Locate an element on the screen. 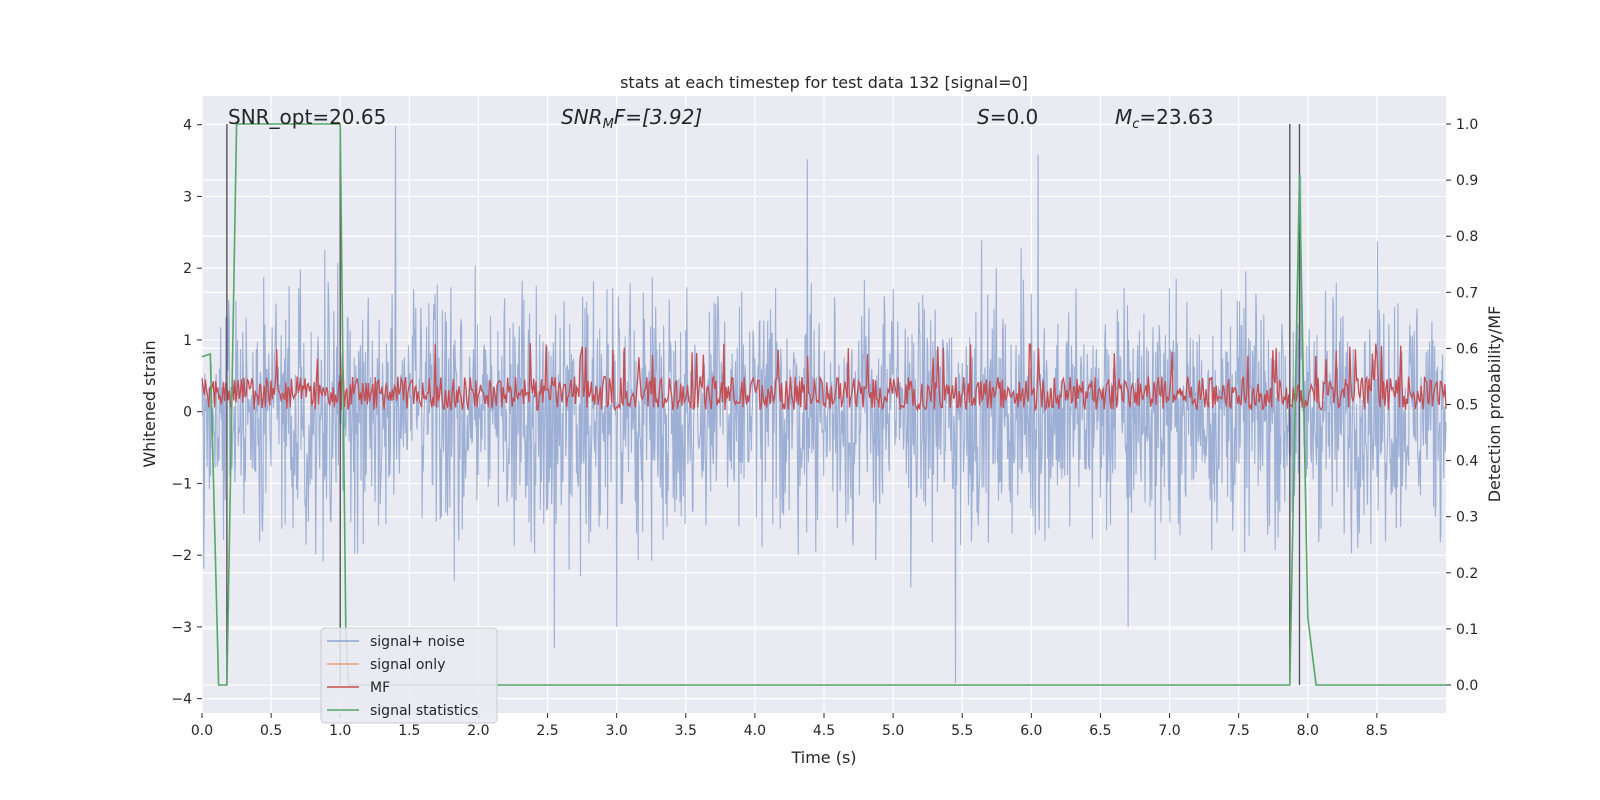 The height and width of the screenshot is (800, 1600). y-tick-label-left: −4 is located at coordinates (181, 700).